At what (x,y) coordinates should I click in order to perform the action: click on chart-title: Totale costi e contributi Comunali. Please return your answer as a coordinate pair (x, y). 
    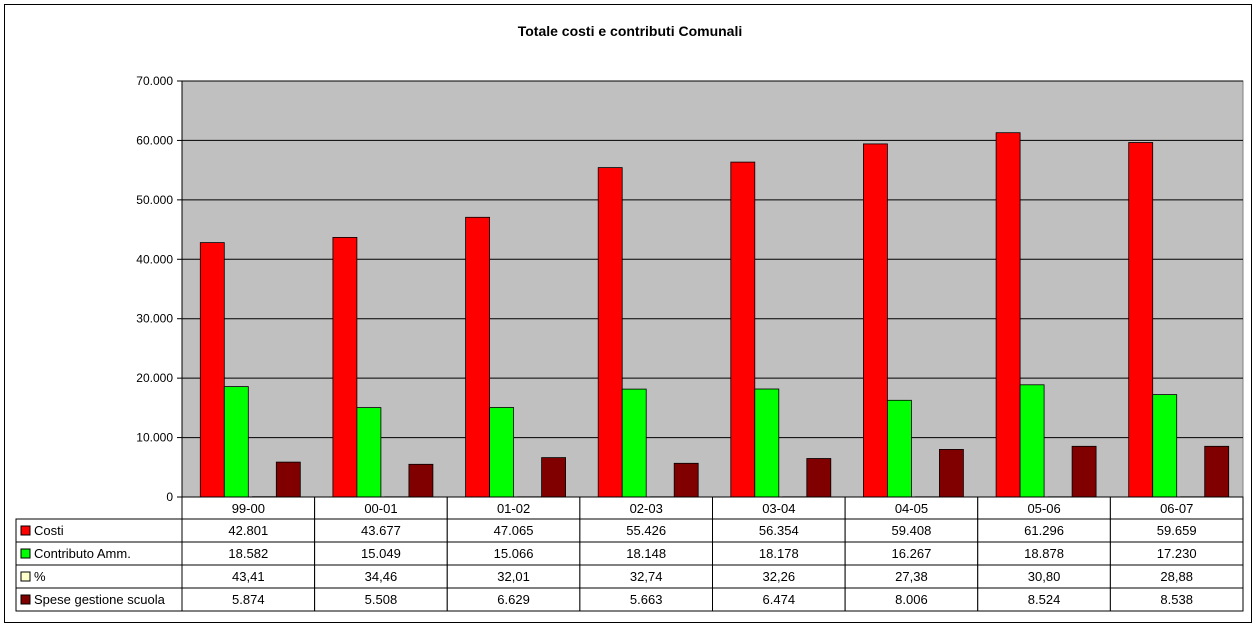
    Looking at the image, I should click on (630, 31).